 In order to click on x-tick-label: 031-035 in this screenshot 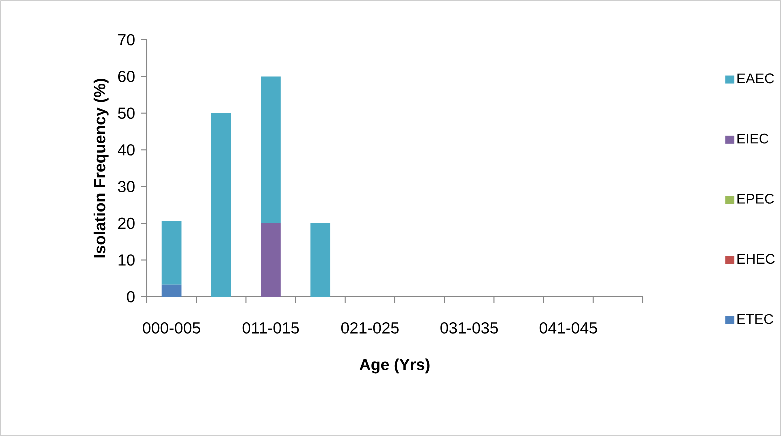, I will do `click(469, 328)`.